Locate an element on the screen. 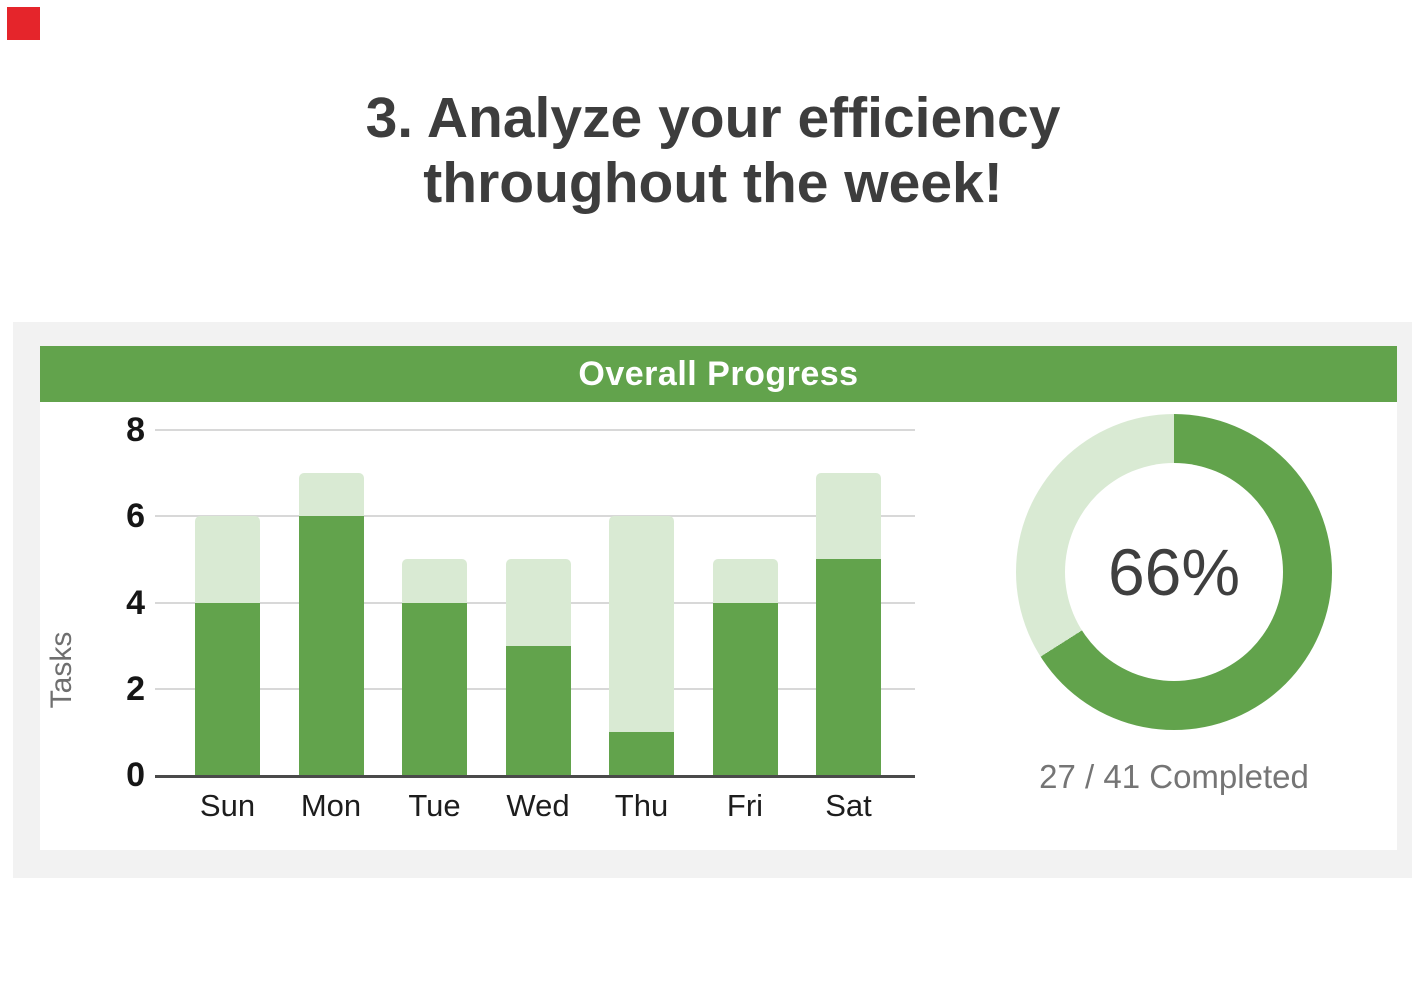 The image size is (1426, 1004). x-tick-label: Wed is located at coordinates (538, 805).